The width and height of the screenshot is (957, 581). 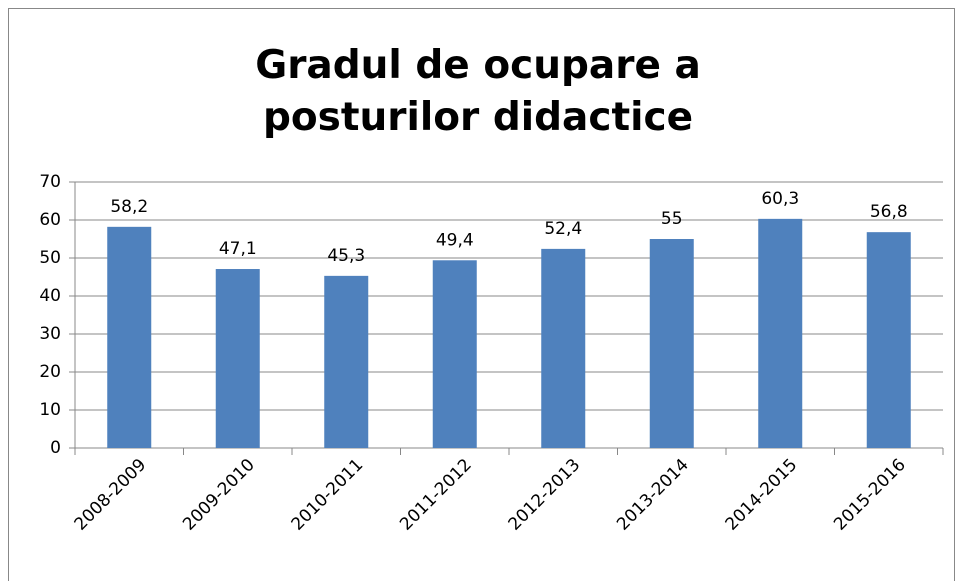 I want to click on x-tick-label: 2013-2014, so click(x=653, y=495).